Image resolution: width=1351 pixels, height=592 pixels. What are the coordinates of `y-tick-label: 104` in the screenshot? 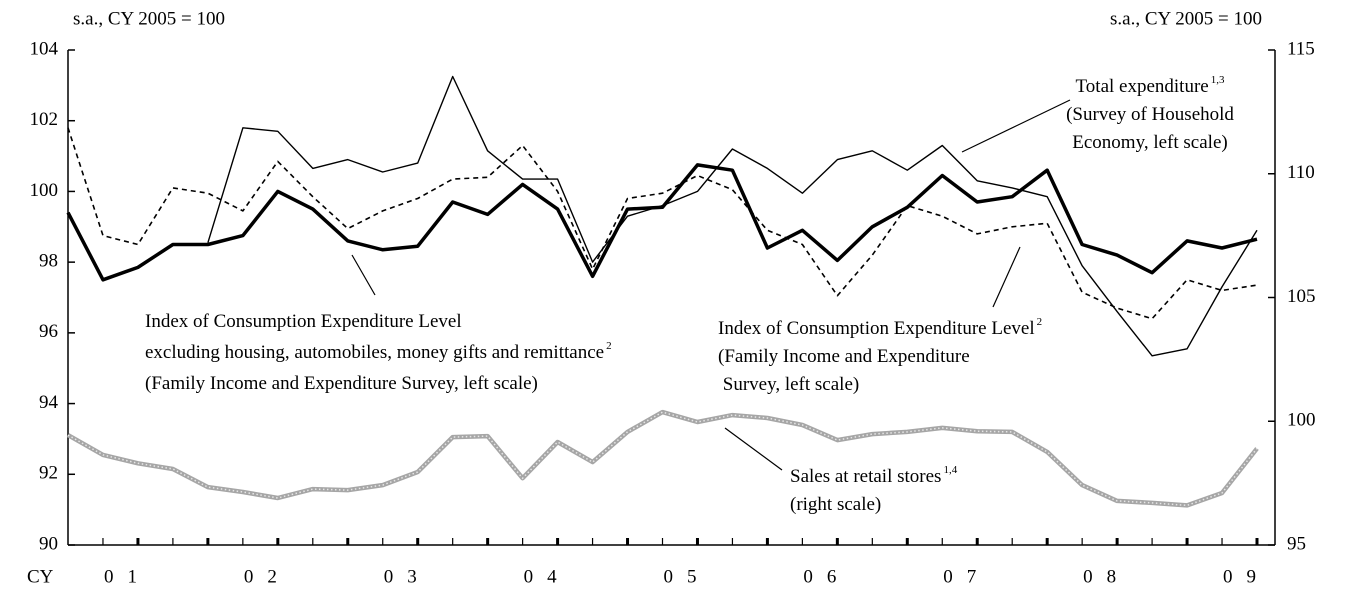 It's located at (44, 48).